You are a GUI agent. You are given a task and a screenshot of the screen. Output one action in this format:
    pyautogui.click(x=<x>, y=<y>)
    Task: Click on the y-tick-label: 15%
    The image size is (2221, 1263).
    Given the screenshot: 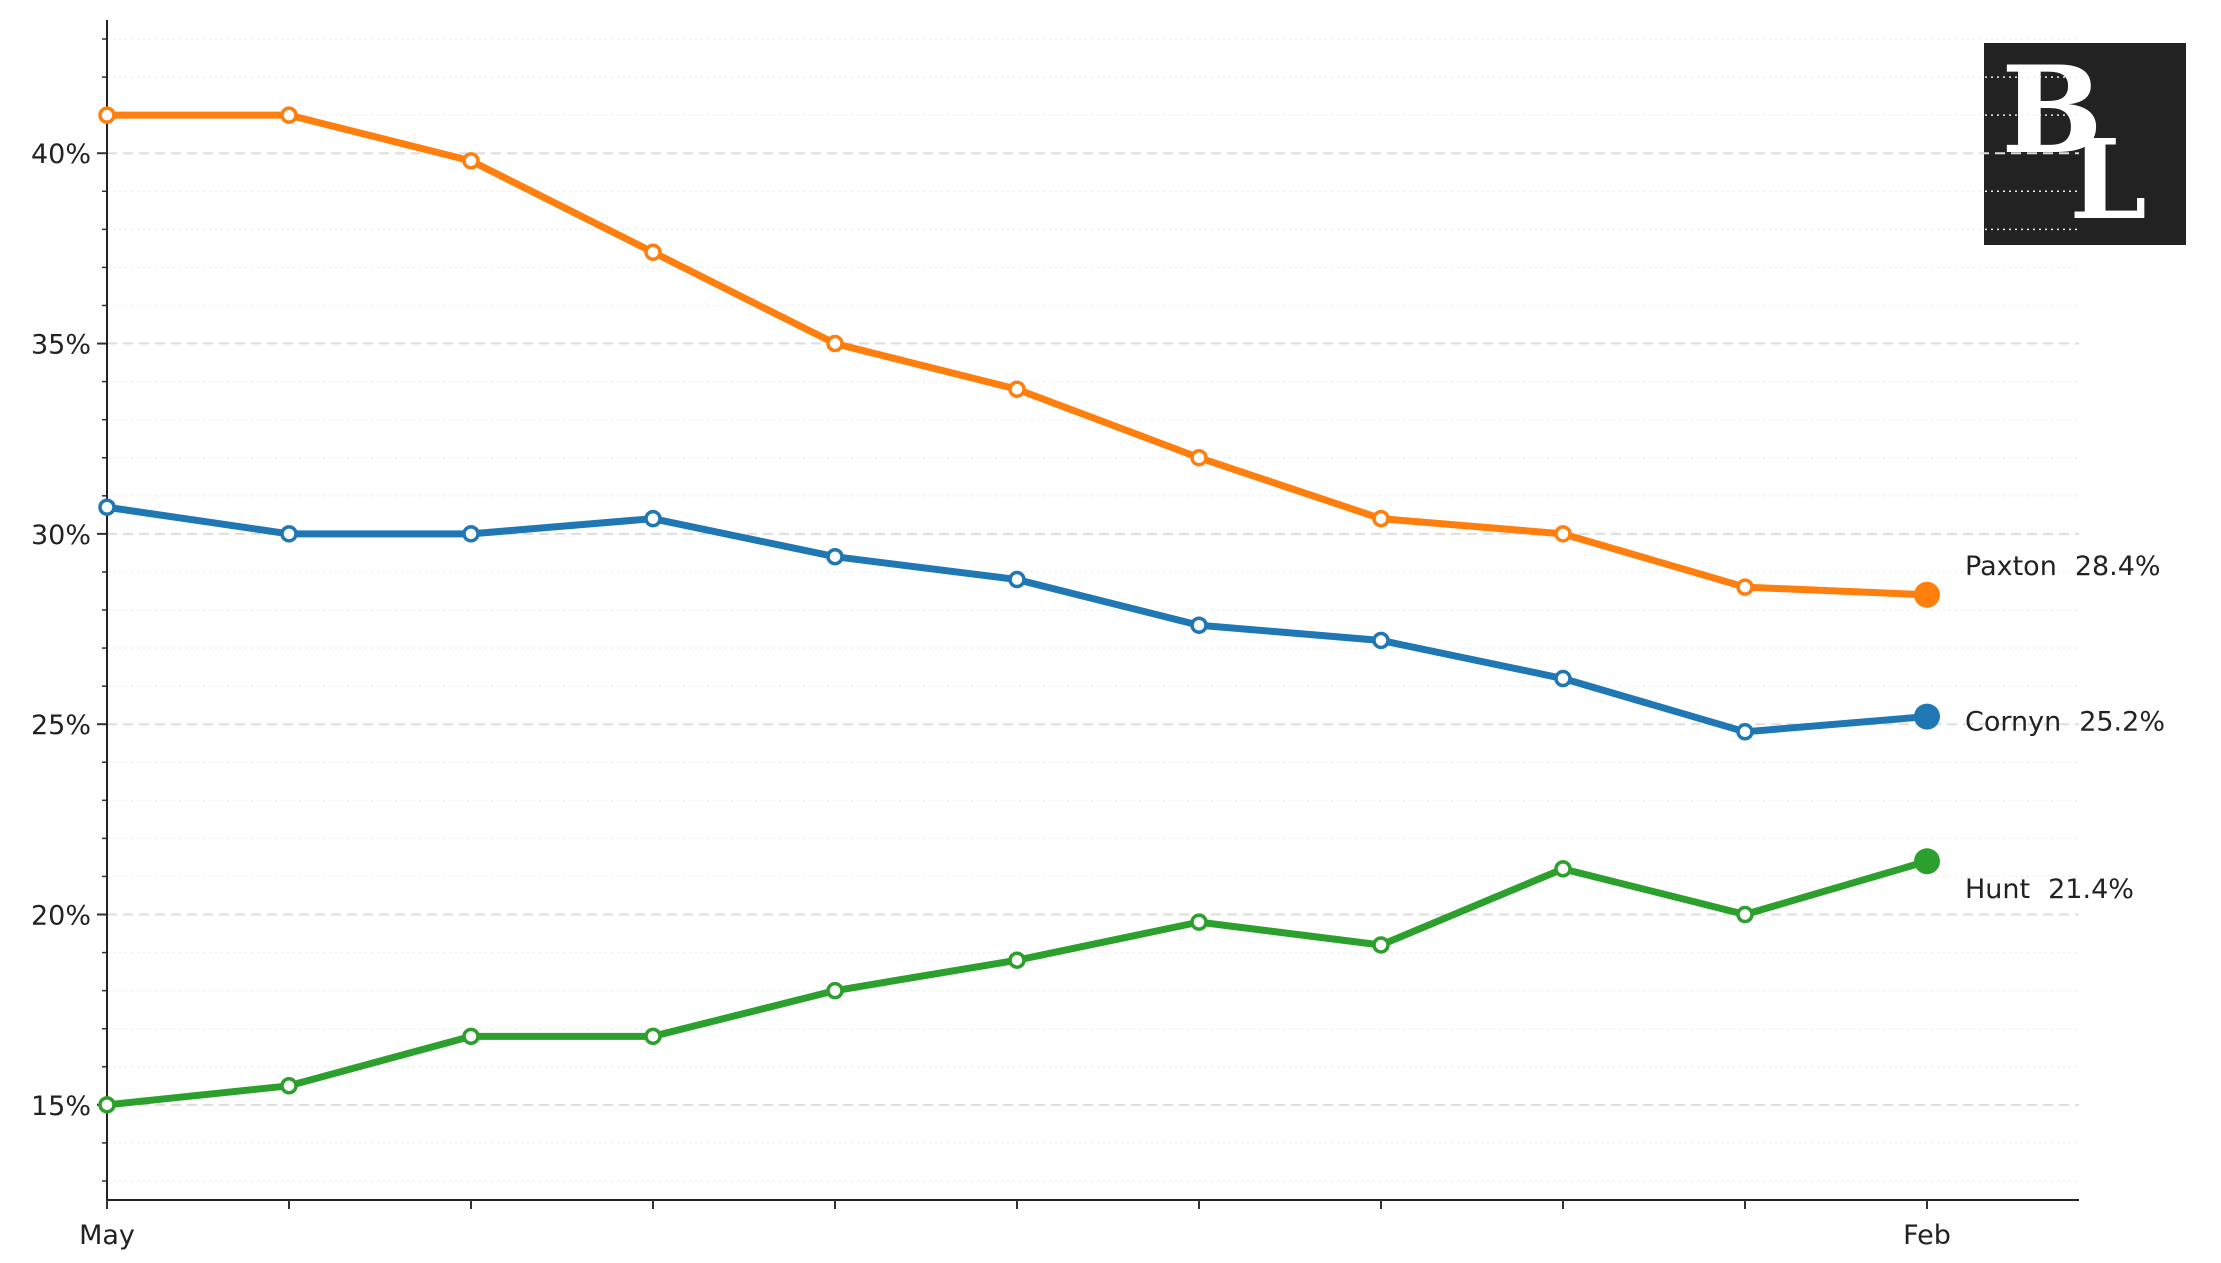 What is the action you would take?
    pyautogui.click(x=61, y=1106)
    